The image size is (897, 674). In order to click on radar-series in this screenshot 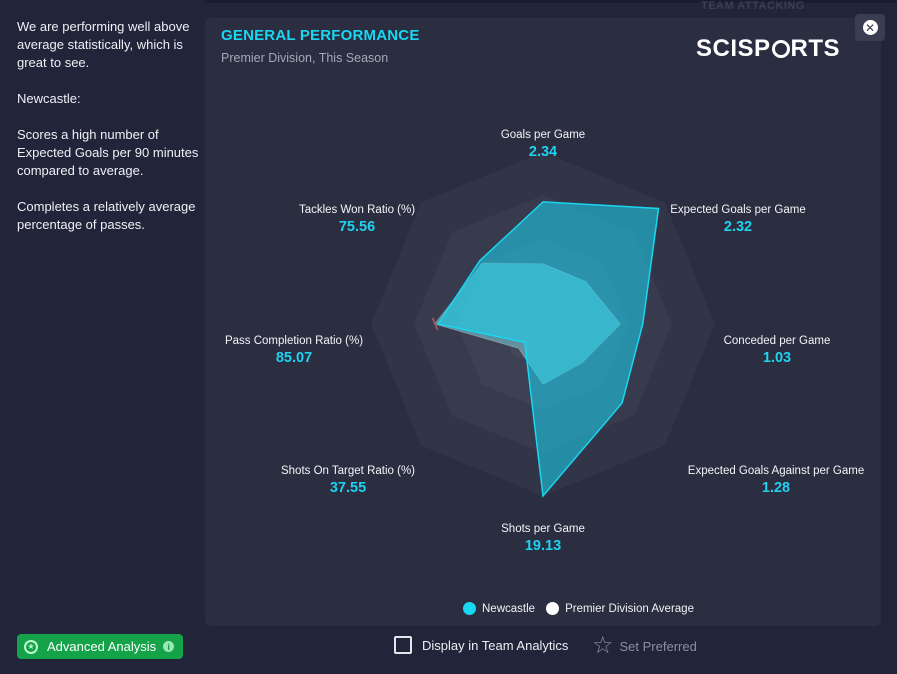, I will do `click(545, 349)`.